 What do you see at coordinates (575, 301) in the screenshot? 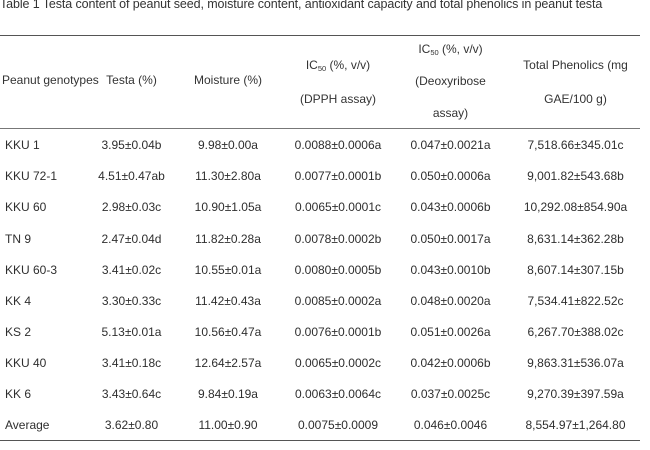
I see `cell-phenolics: 7,534.41±822.52c` at bounding box center [575, 301].